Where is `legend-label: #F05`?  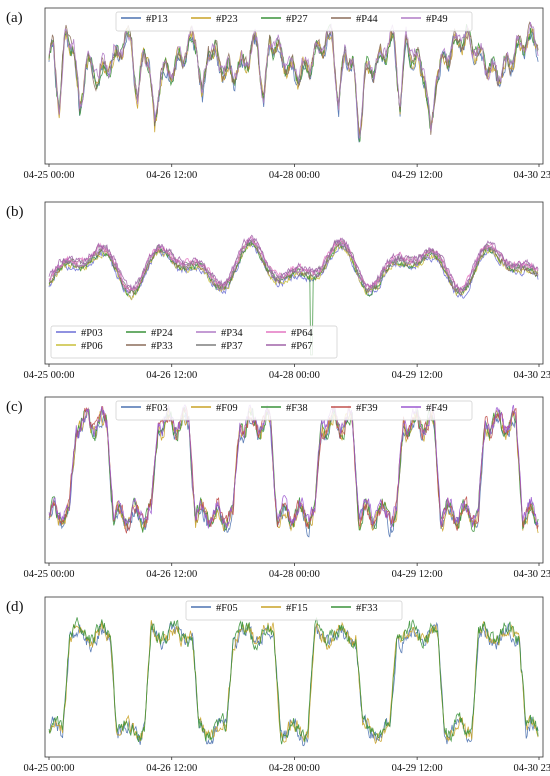
legend-label: #F05 is located at coordinates (227, 608).